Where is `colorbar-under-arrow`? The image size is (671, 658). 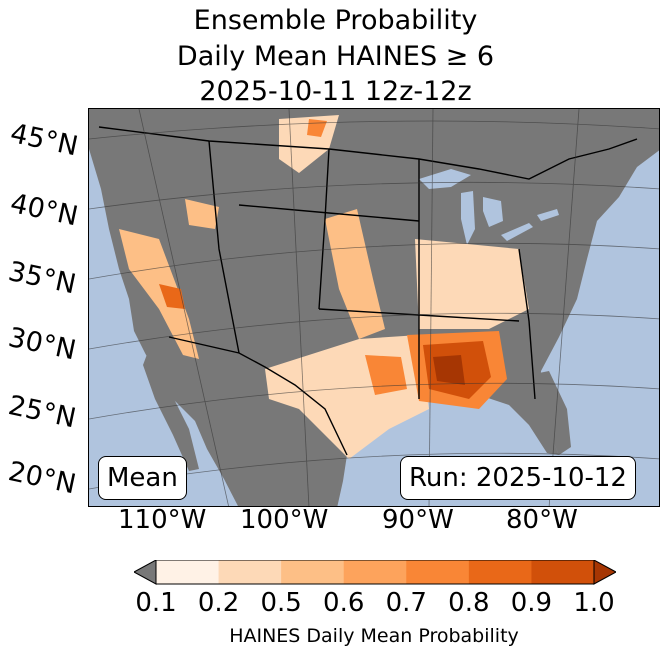 colorbar-under-arrow is located at coordinates (145, 572).